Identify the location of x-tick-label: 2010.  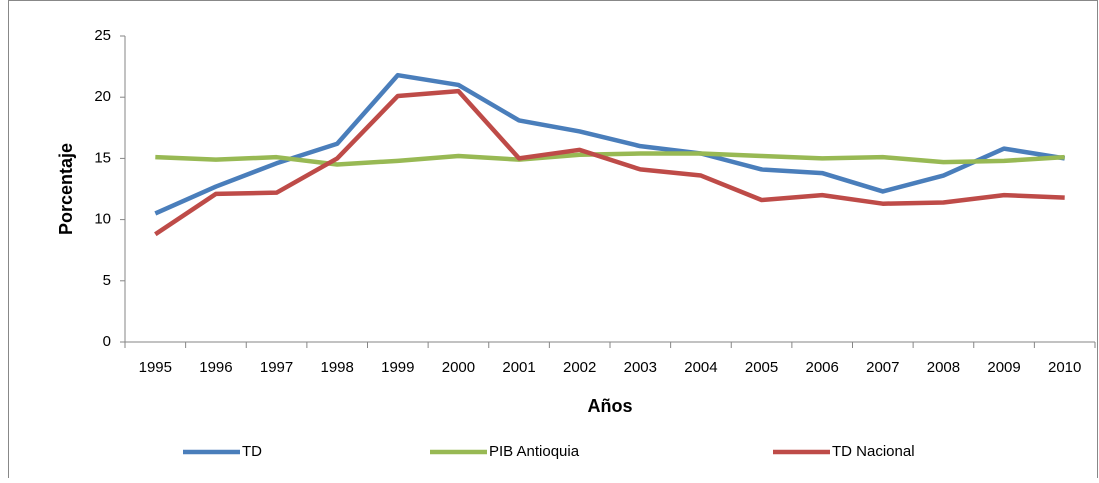
(1064, 367).